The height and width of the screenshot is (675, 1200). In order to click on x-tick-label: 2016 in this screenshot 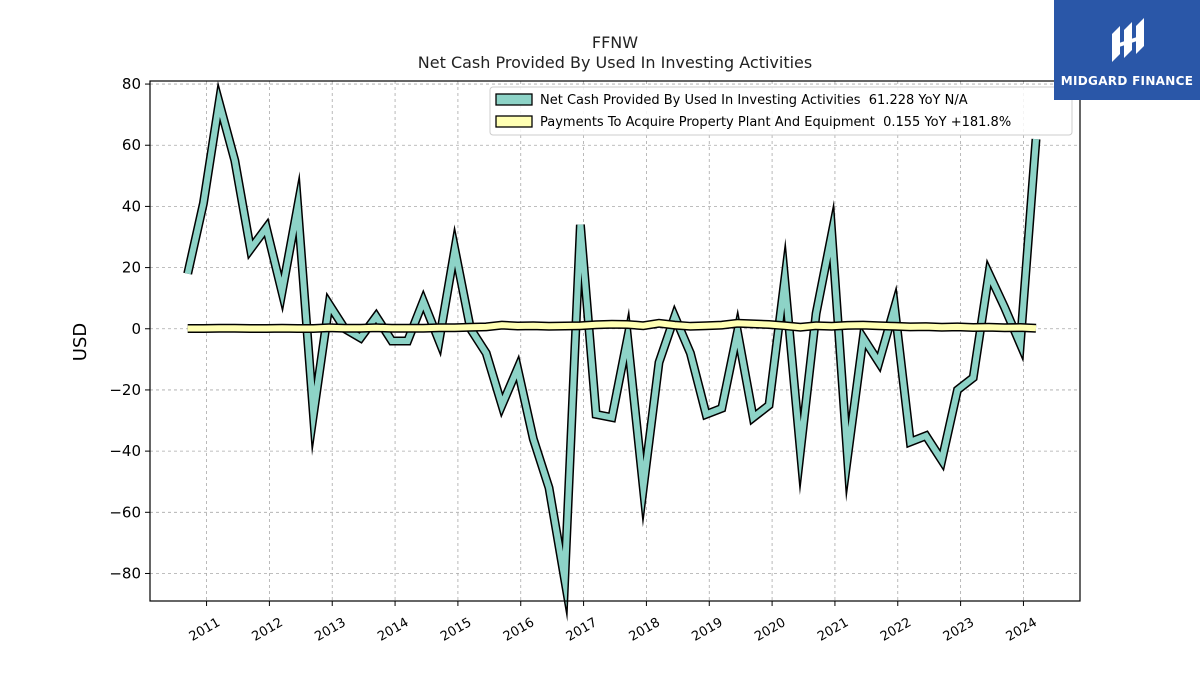, I will do `click(519, 630)`.